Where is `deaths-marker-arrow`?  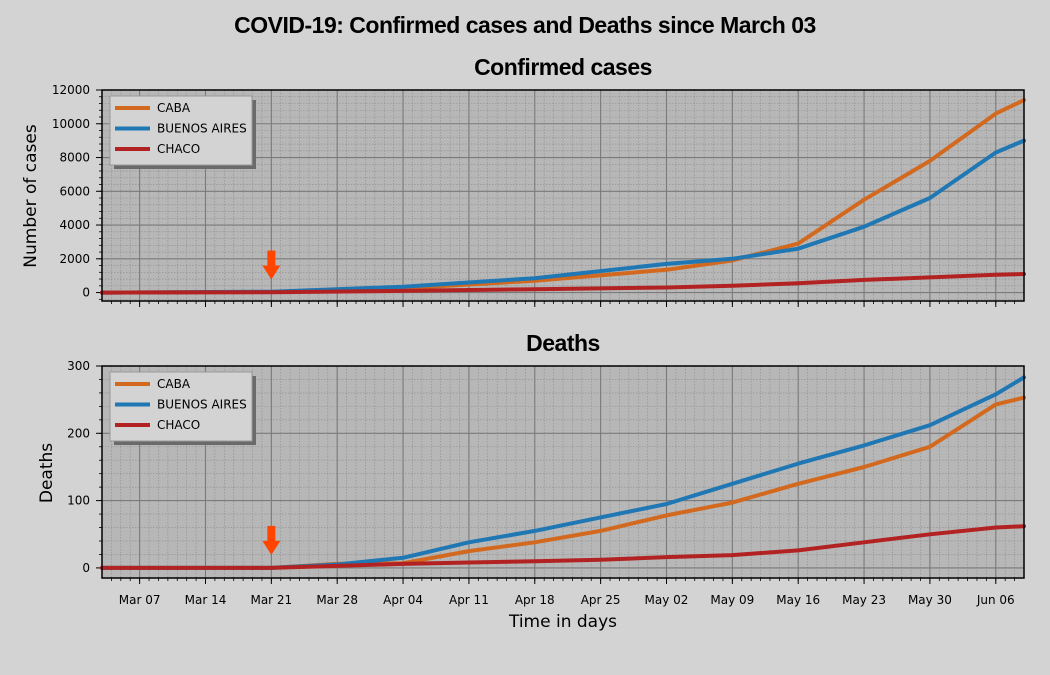 deaths-marker-arrow is located at coordinates (271, 540).